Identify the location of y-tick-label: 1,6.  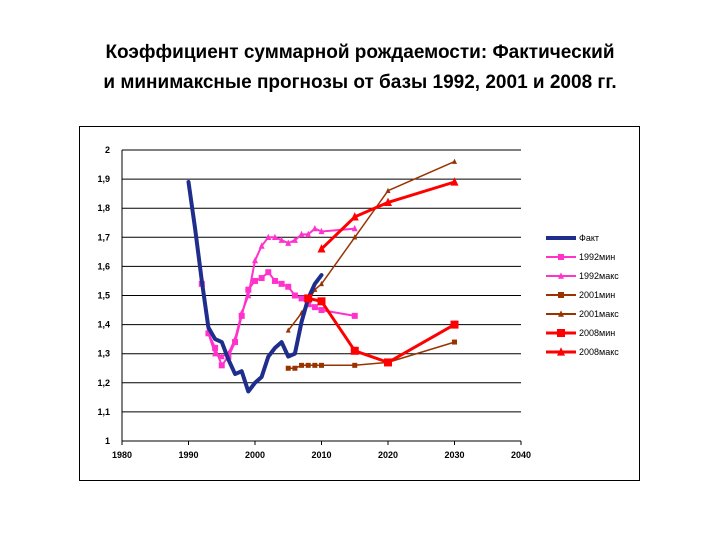
(103, 266).